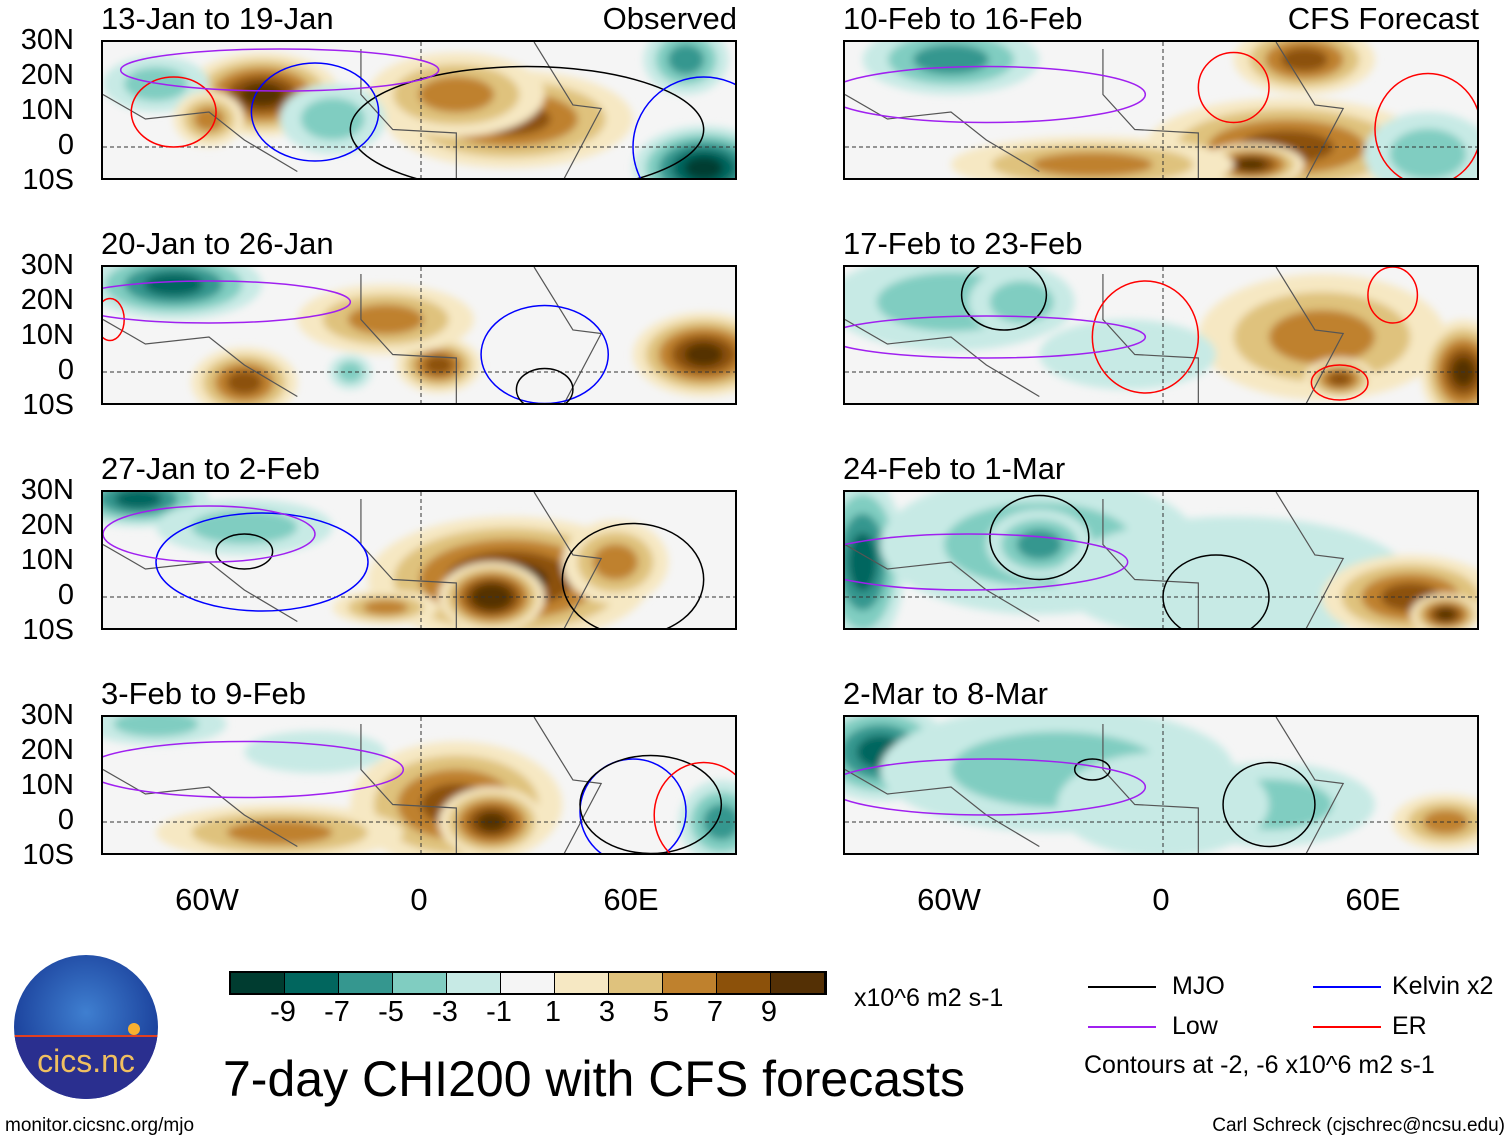 The height and width of the screenshot is (1142, 1510). Describe the element at coordinates (337, 1012) in the screenshot. I see `colorbar-label: -7` at that location.